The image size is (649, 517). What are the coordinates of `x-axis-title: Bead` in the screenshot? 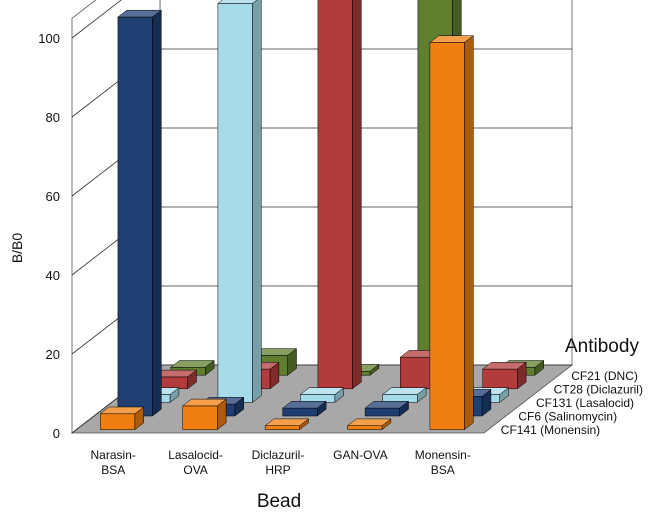 It's located at (279, 501).